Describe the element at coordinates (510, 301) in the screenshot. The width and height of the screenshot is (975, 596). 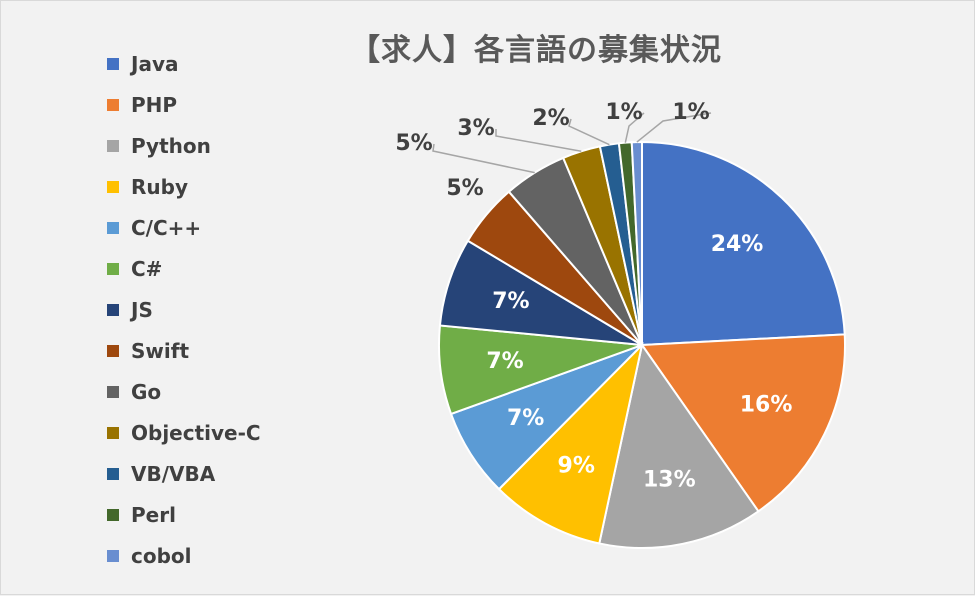
I see `data-label-js: 7%` at that location.